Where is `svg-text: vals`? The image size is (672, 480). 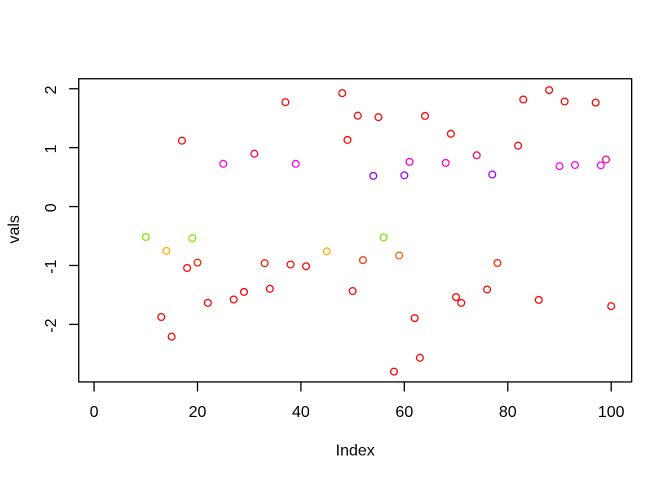
svg-text: vals is located at coordinates (14, 229).